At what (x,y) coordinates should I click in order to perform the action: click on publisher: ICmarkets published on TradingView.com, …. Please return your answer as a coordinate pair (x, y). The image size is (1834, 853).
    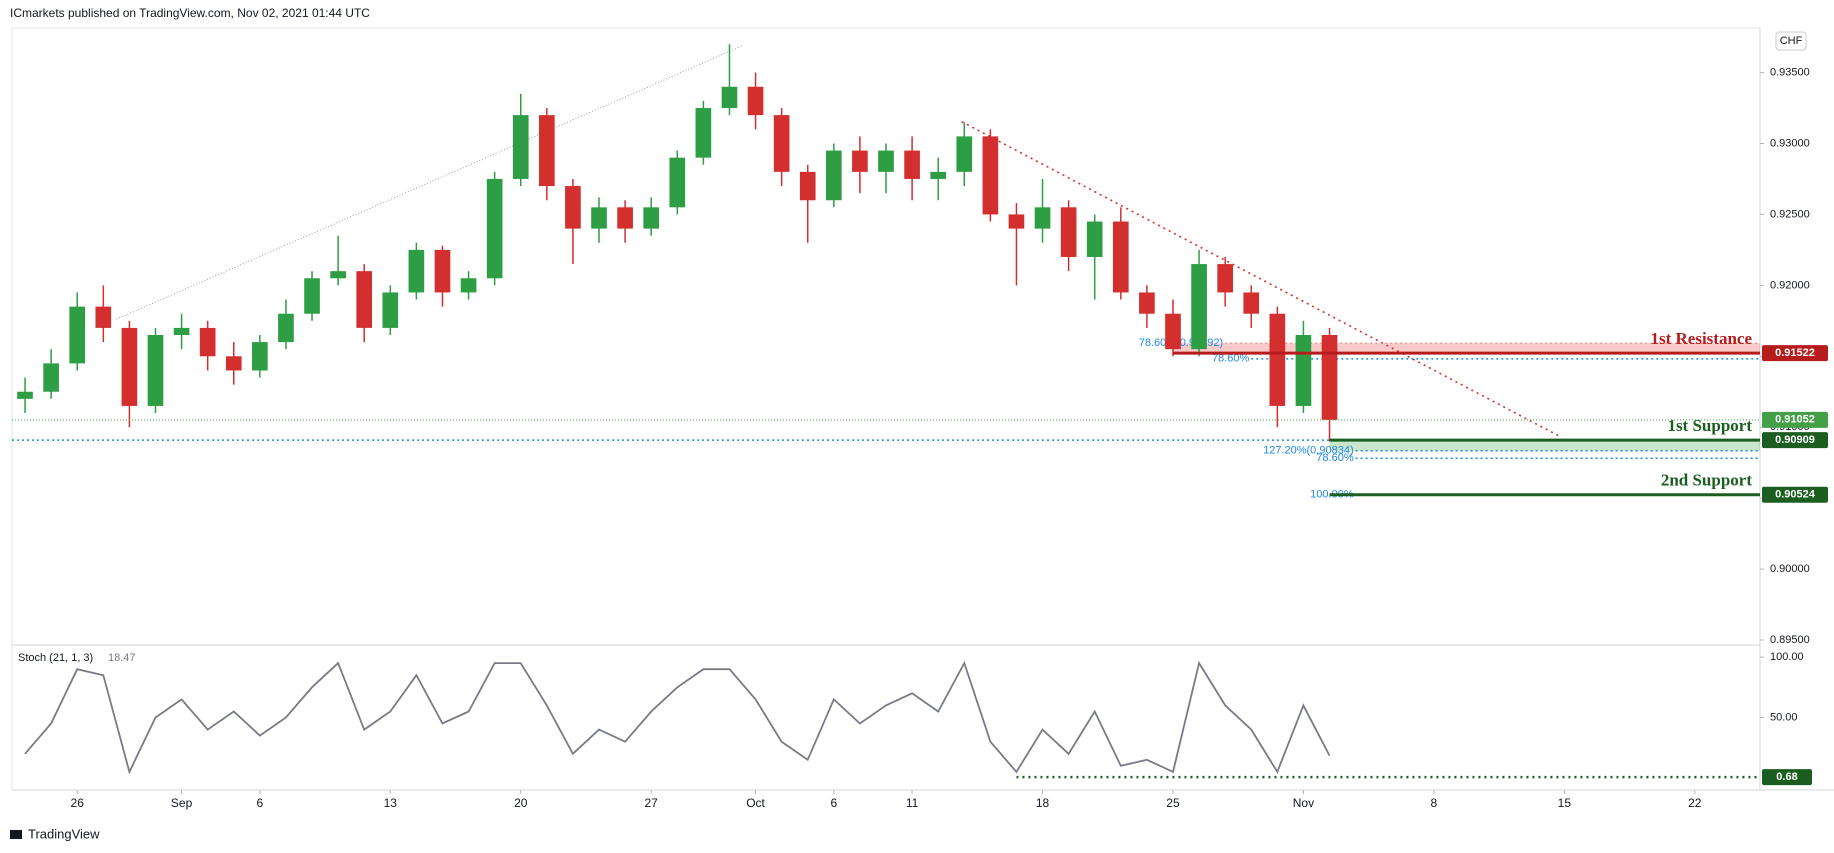
    Looking at the image, I should click on (190, 13).